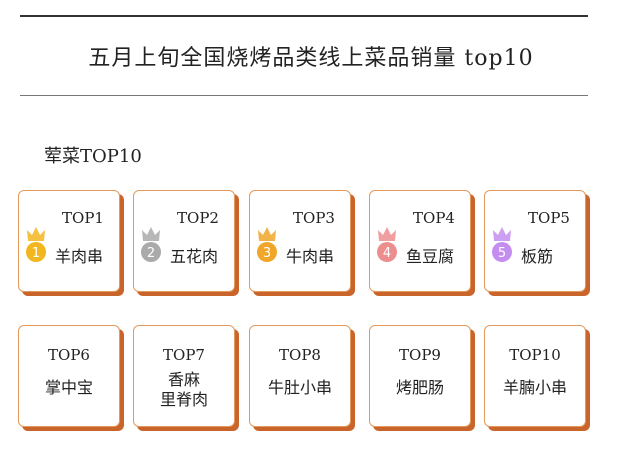  I want to click on dish-name: 板筋, so click(537, 256).